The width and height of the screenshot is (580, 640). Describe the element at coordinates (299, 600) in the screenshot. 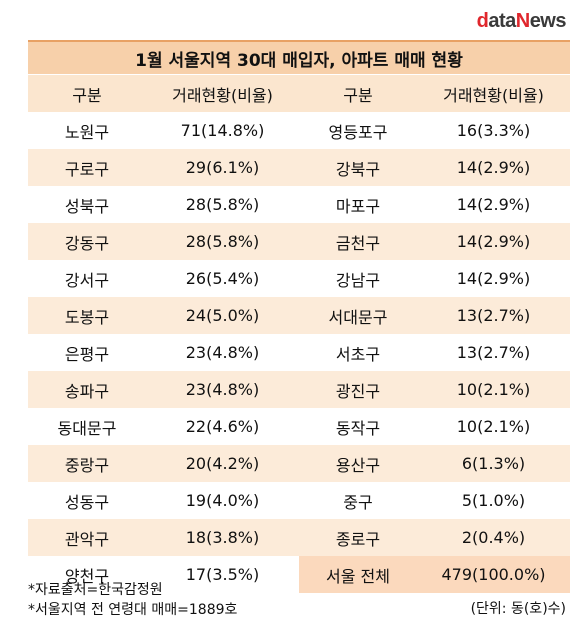

I see `footnotes: *자료출처=한국감정원 *서울지역 전 연령대 매매=1889호` at that location.